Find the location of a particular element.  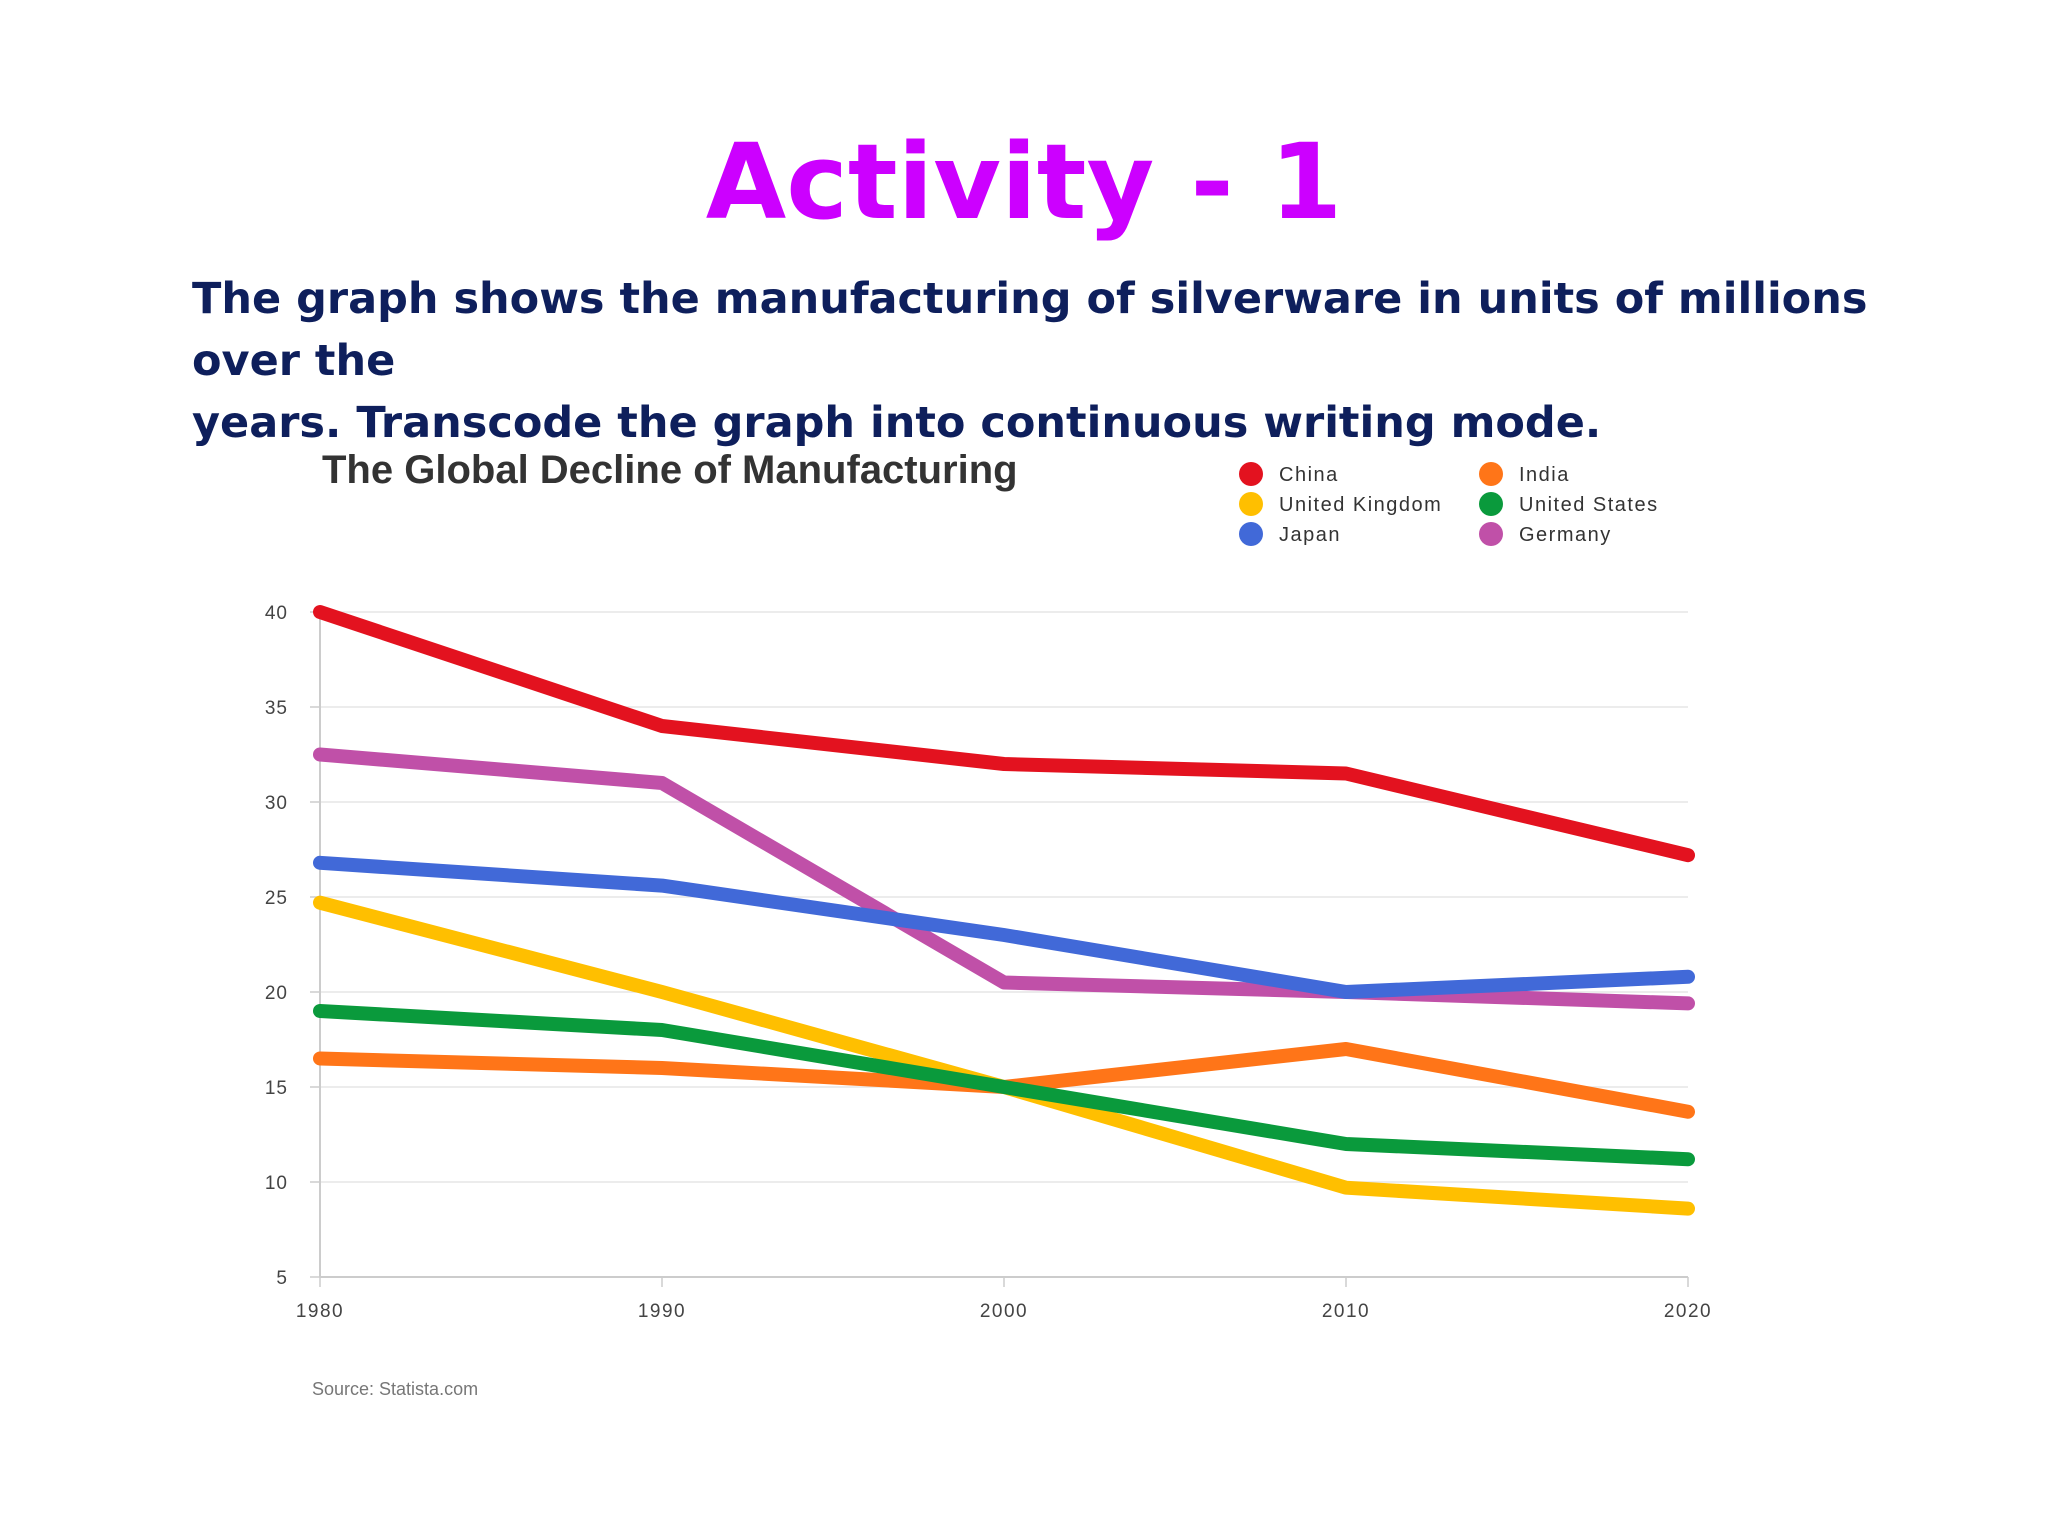

y-tick-label: 15 is located at coordinates (276, 1088).